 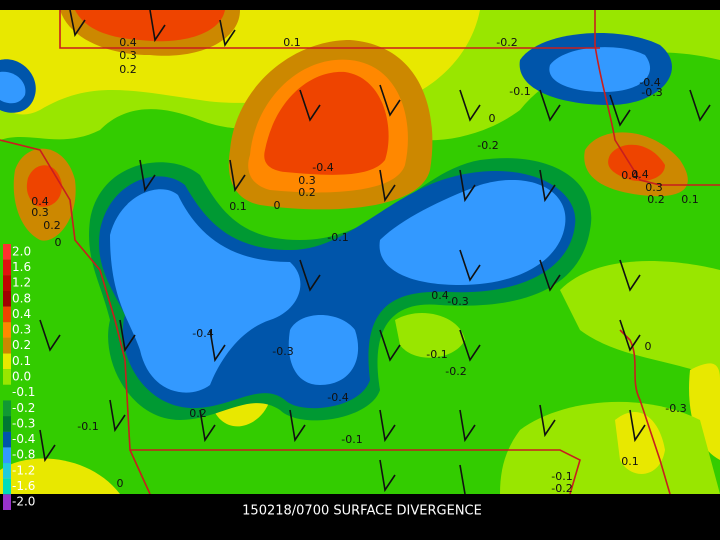 I want to click on legend-label: 0.8, so click(x=21, y=298).